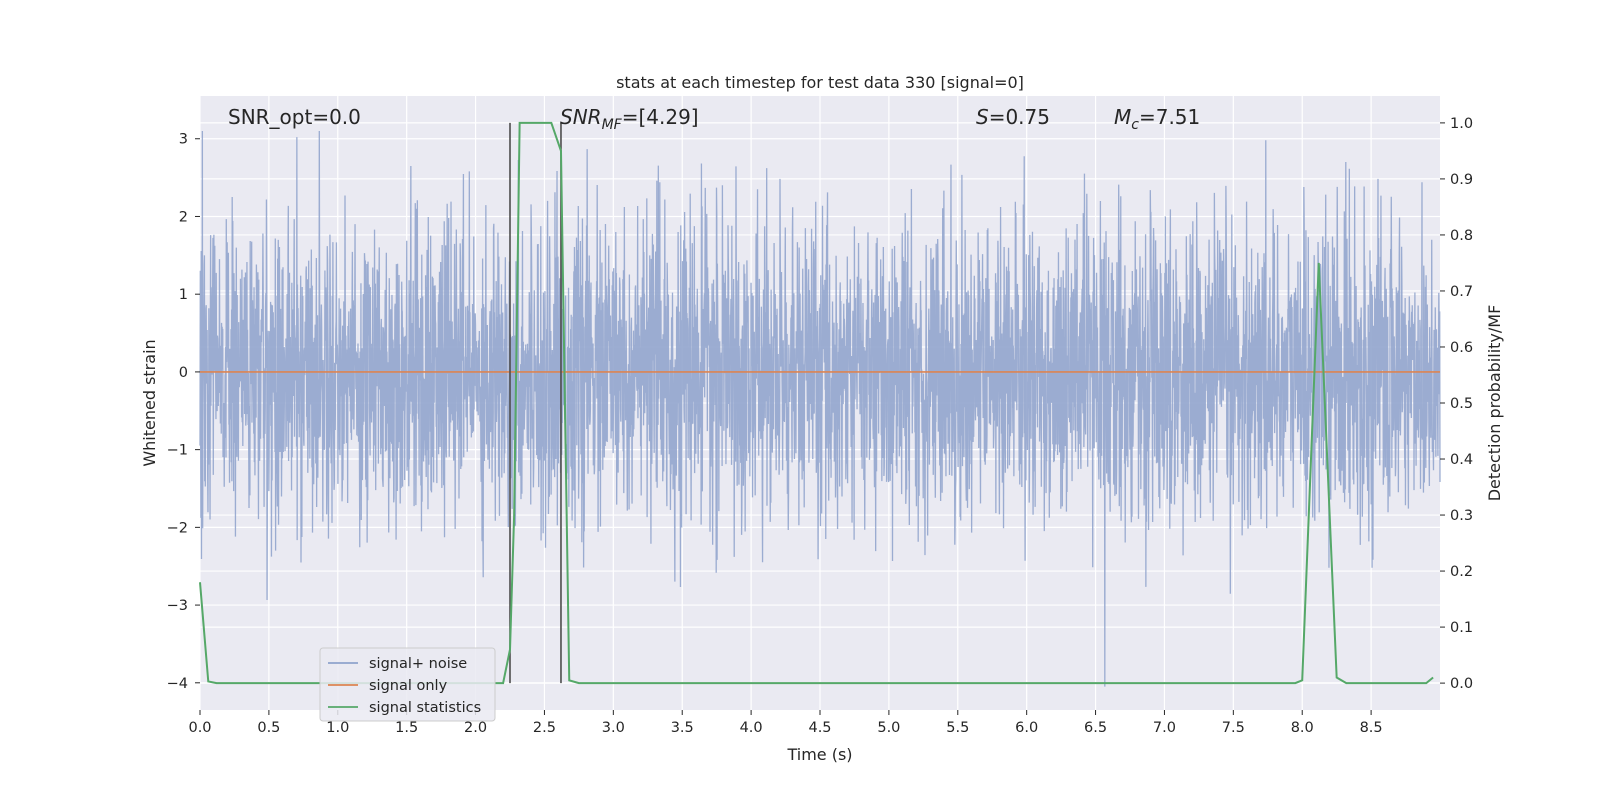  What do you see at coordinates (199, 728) in the screenshot?
I see `x-tick-label-0: 0.0` at bounding box center [199, 728].